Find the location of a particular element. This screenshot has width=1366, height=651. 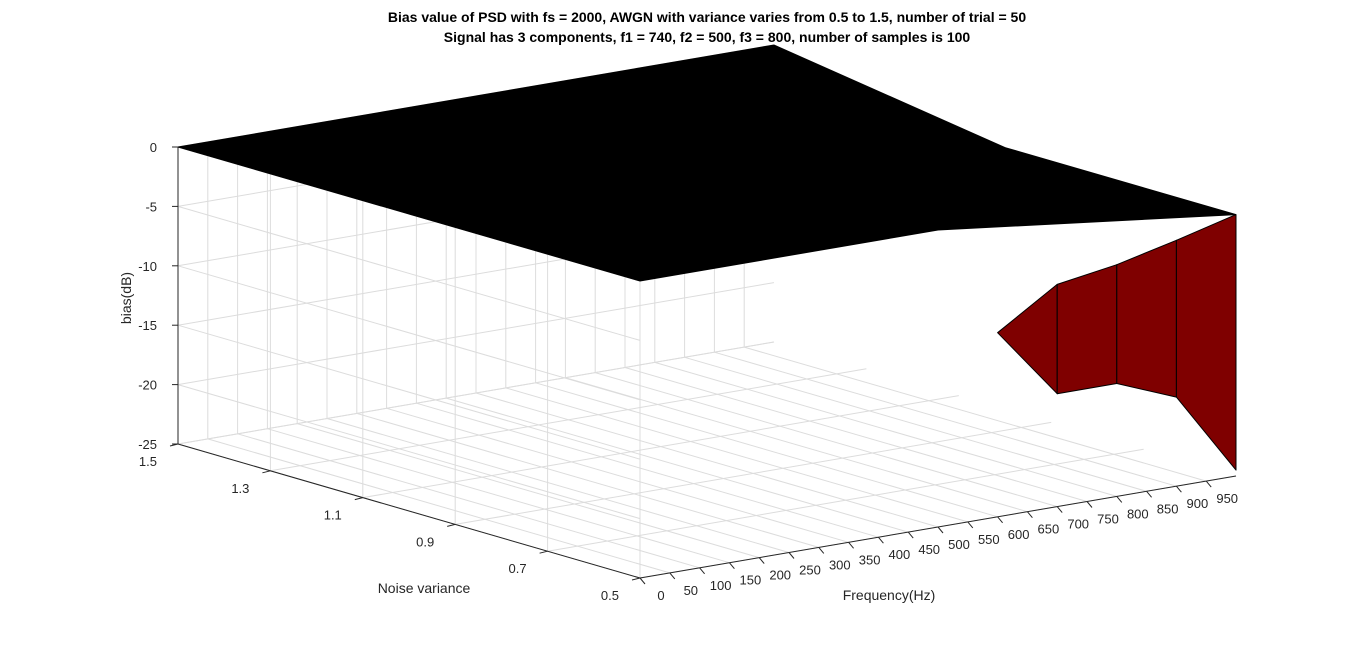

z-tick-label: -10 is located at coordinates (147, 266).